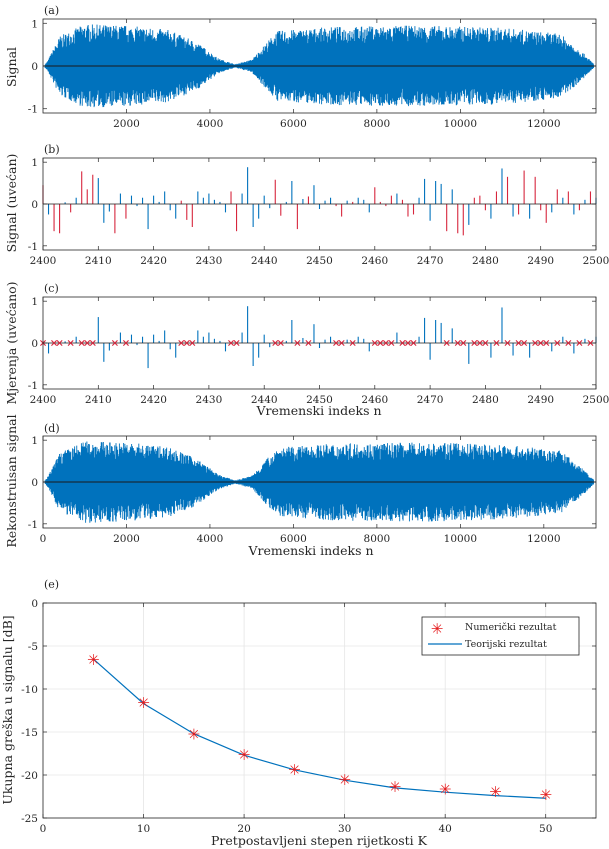 This screenshot has height=849, width=609. What do you see at coordinates (7, 709) in the screenshot?
I see `ylabel-e: Ukupna greška u signalu [dB]` at bounding box center [7, 709].